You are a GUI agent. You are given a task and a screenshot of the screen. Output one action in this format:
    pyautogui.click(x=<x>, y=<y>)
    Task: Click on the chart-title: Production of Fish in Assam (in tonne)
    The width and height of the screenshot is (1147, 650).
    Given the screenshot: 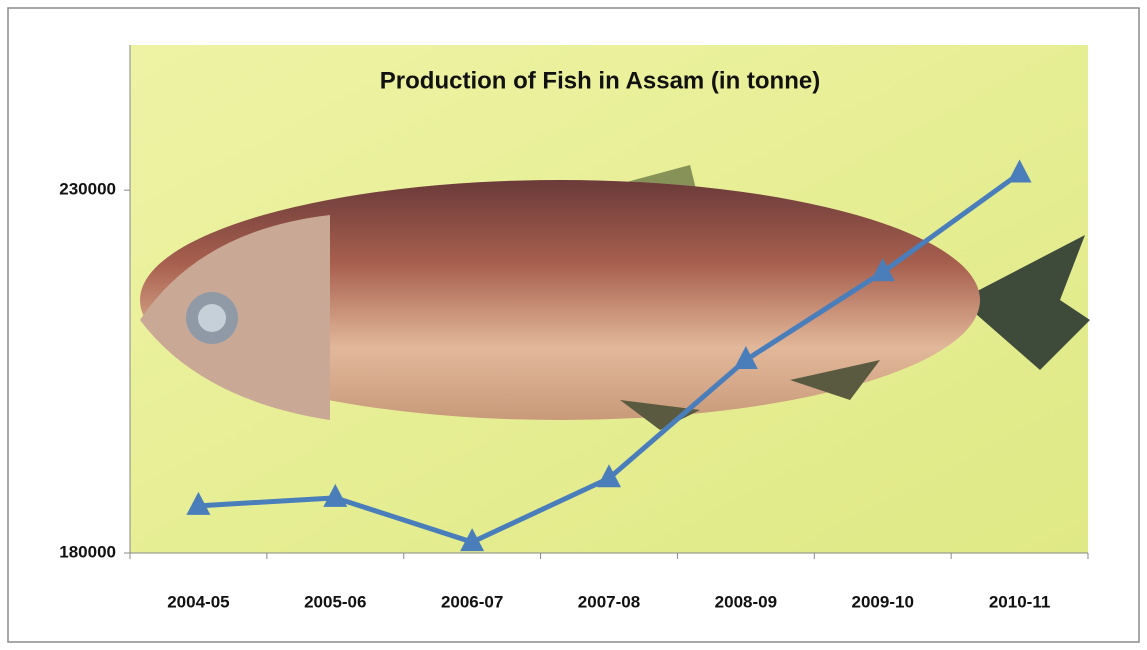 What is the action you would take?
    pyautogui.click(x=600, y=80)
    